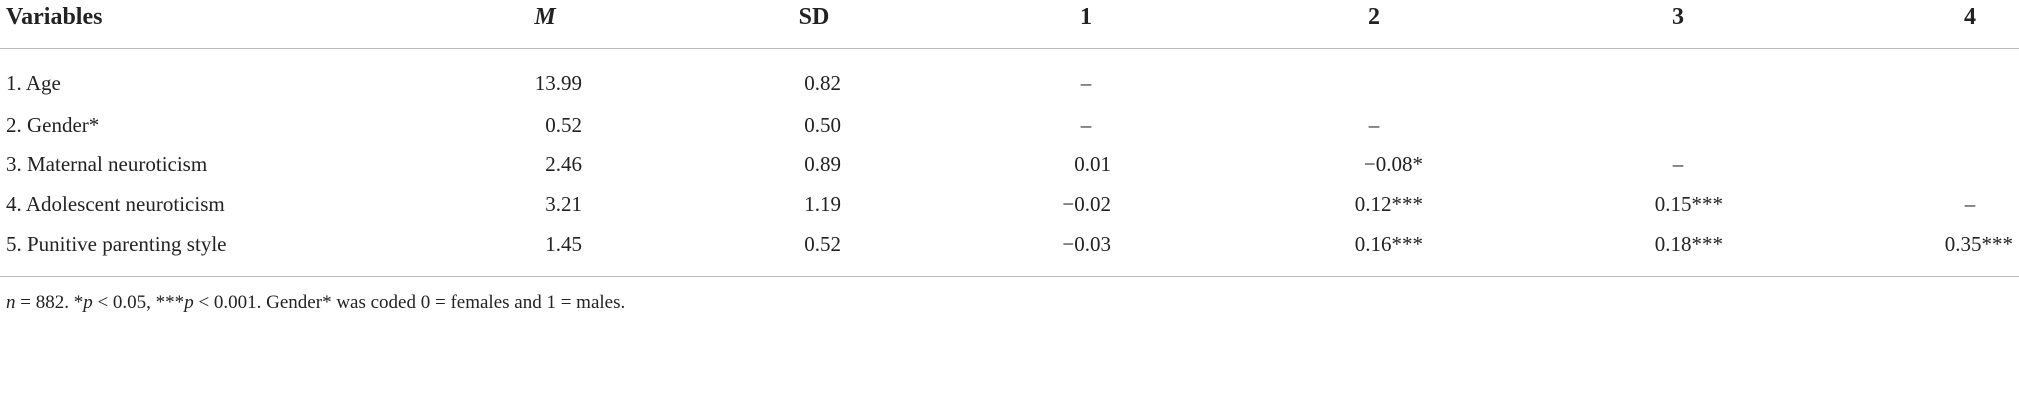  What do you see at coordinates (1092, 164) in the screenshot?
I see `table-cell: 0.01` at bounding box center [1092, 164].